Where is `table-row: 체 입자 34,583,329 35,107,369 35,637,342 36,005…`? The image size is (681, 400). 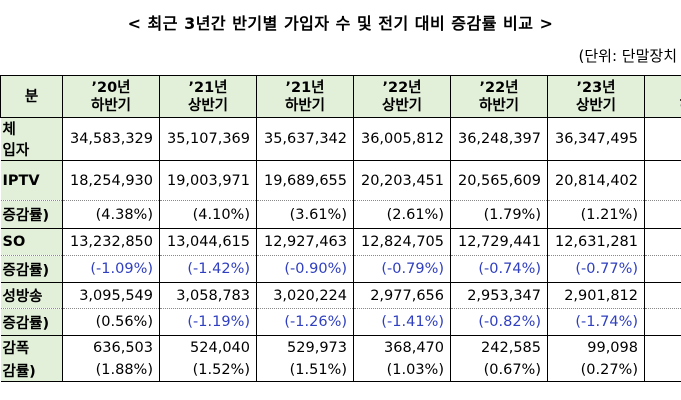 table-row: 체 입자 34,583,329 35,107,369 35,637,342 36,005… is located at coordinates (340, 139).